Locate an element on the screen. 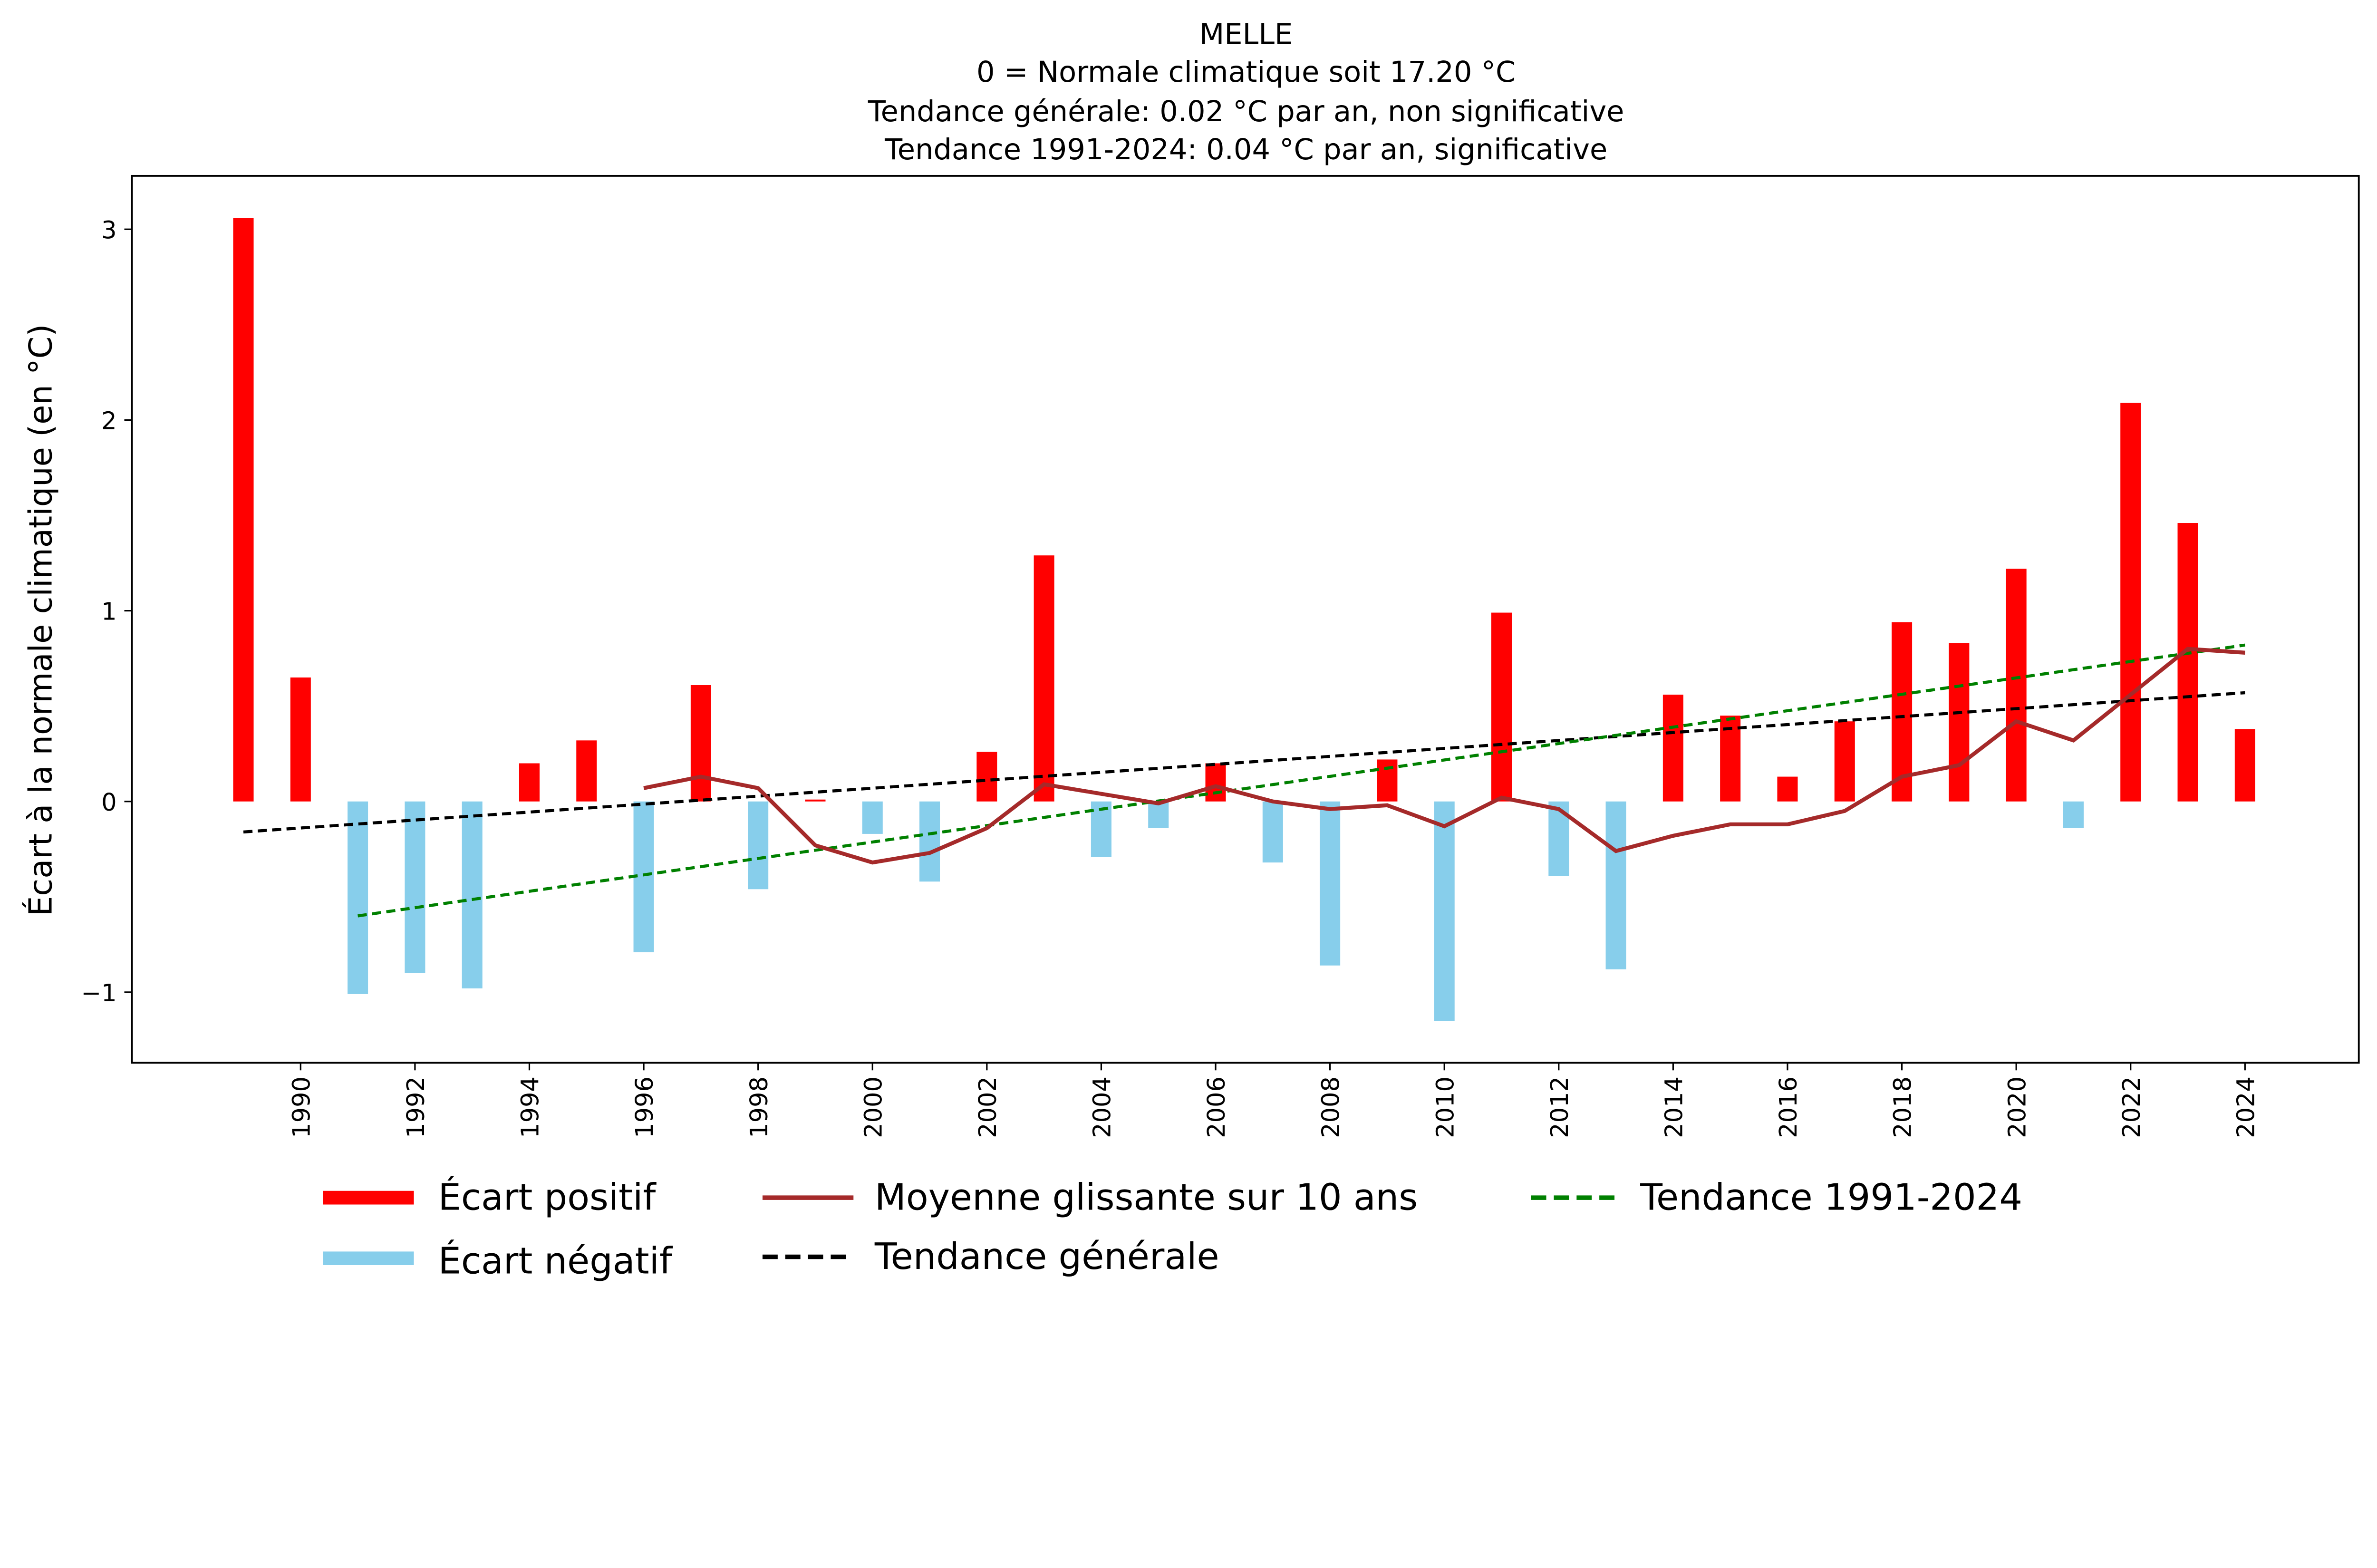 The width and height of the screenshot is (2377, 1568). trend-recent-line is located at coordinates (1301, 780).